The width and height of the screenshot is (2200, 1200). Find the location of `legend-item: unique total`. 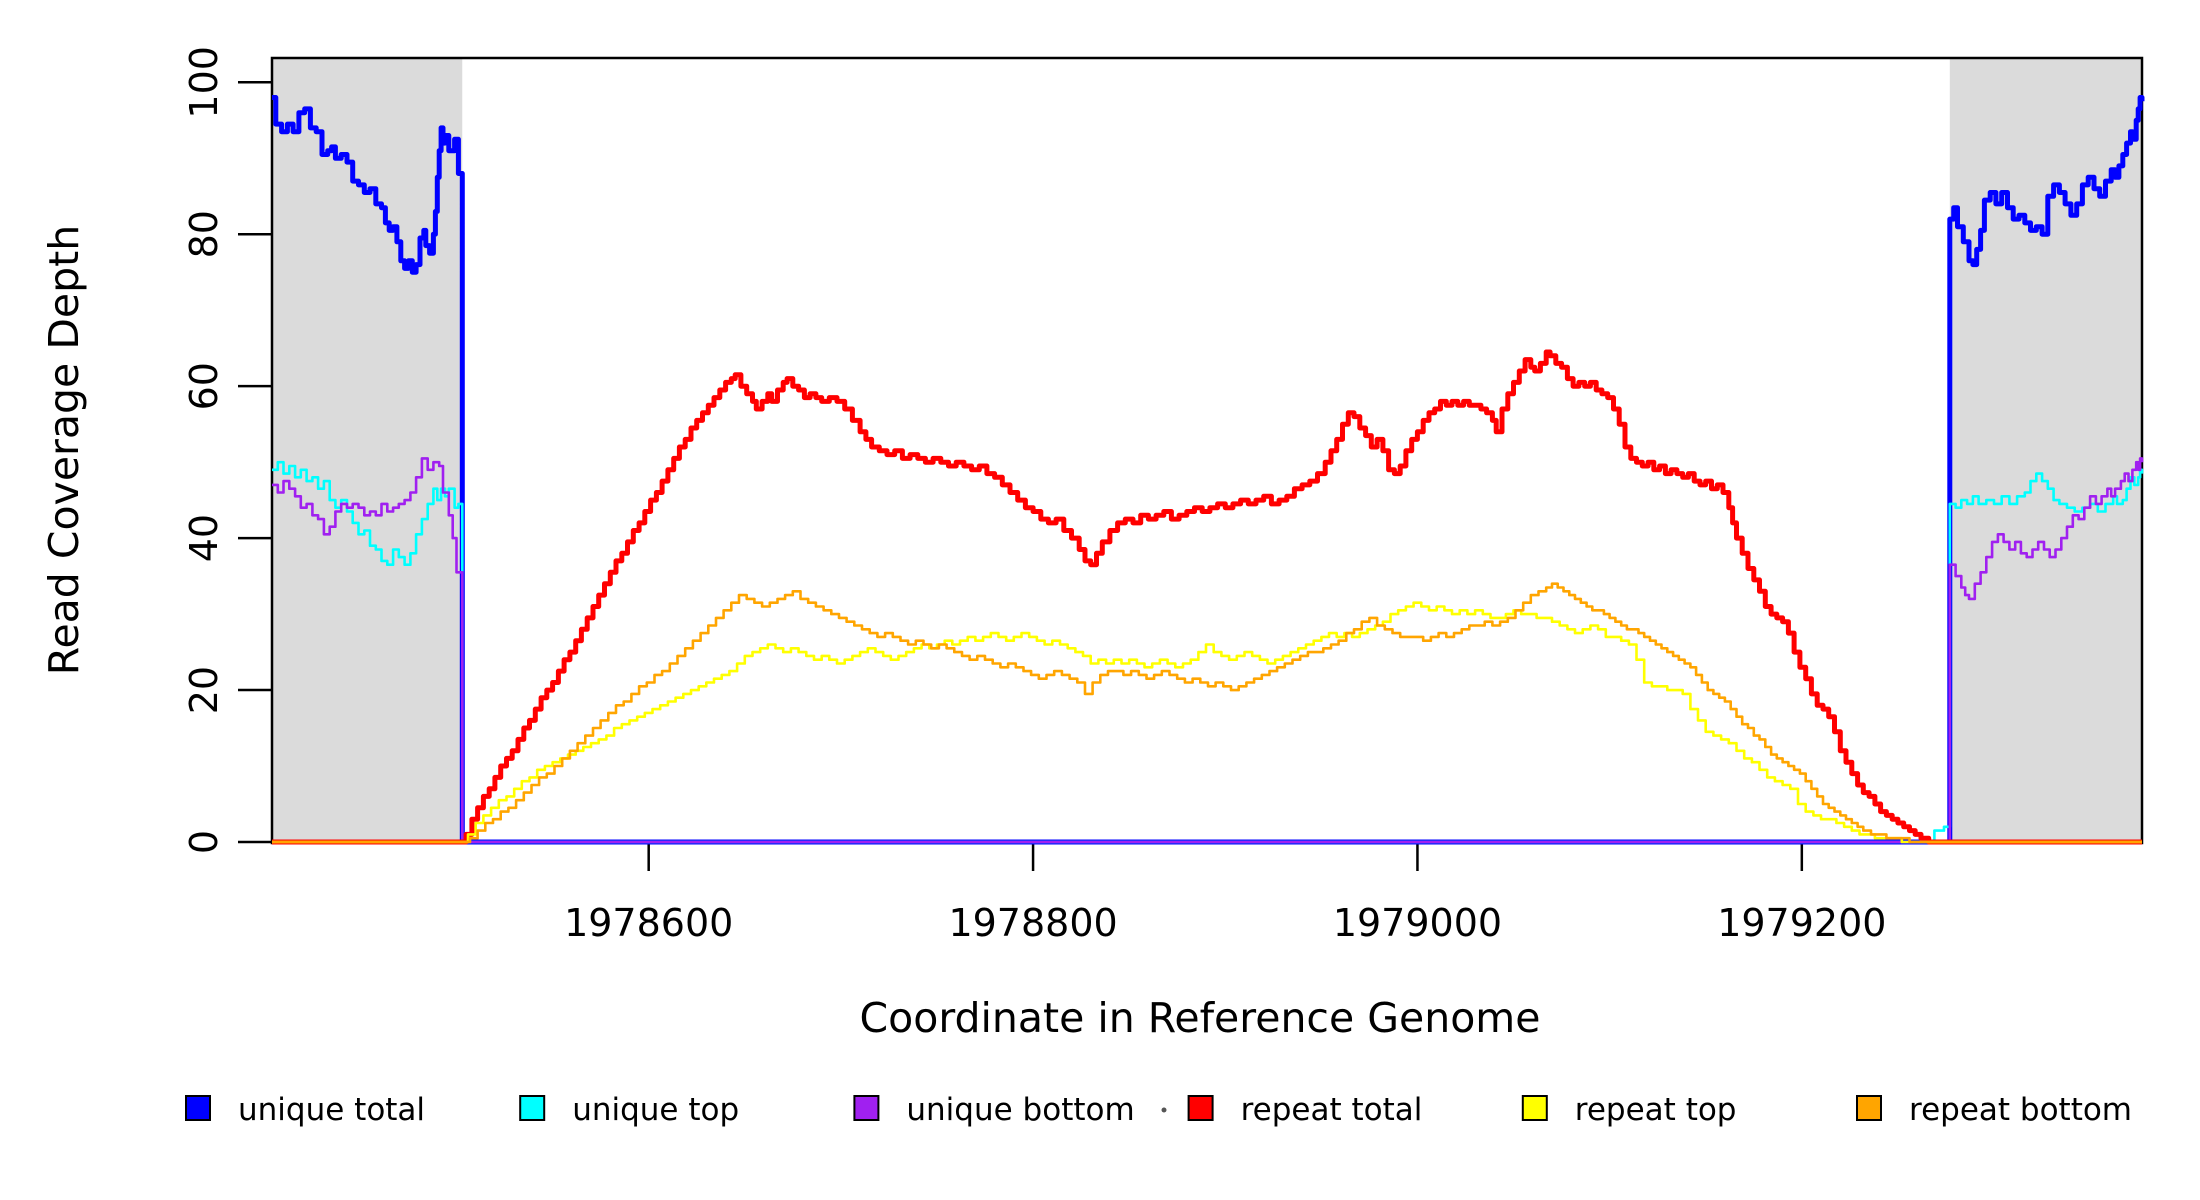

legend-item: unique total is located at coordinates (305, 1110).